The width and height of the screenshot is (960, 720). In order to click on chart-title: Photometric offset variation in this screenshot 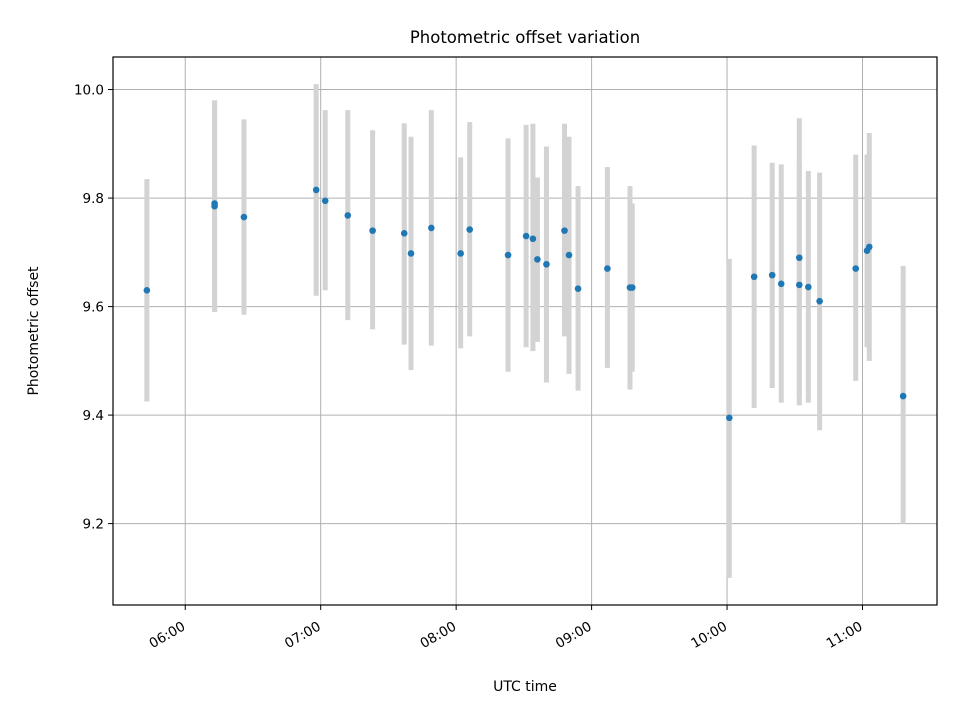, I will do `click(525, 37)`.